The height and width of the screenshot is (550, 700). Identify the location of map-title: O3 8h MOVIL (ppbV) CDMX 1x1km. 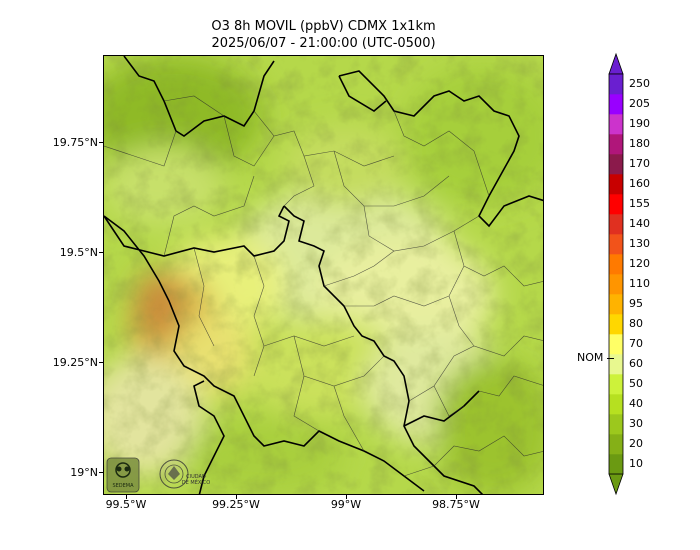
(323, 26).